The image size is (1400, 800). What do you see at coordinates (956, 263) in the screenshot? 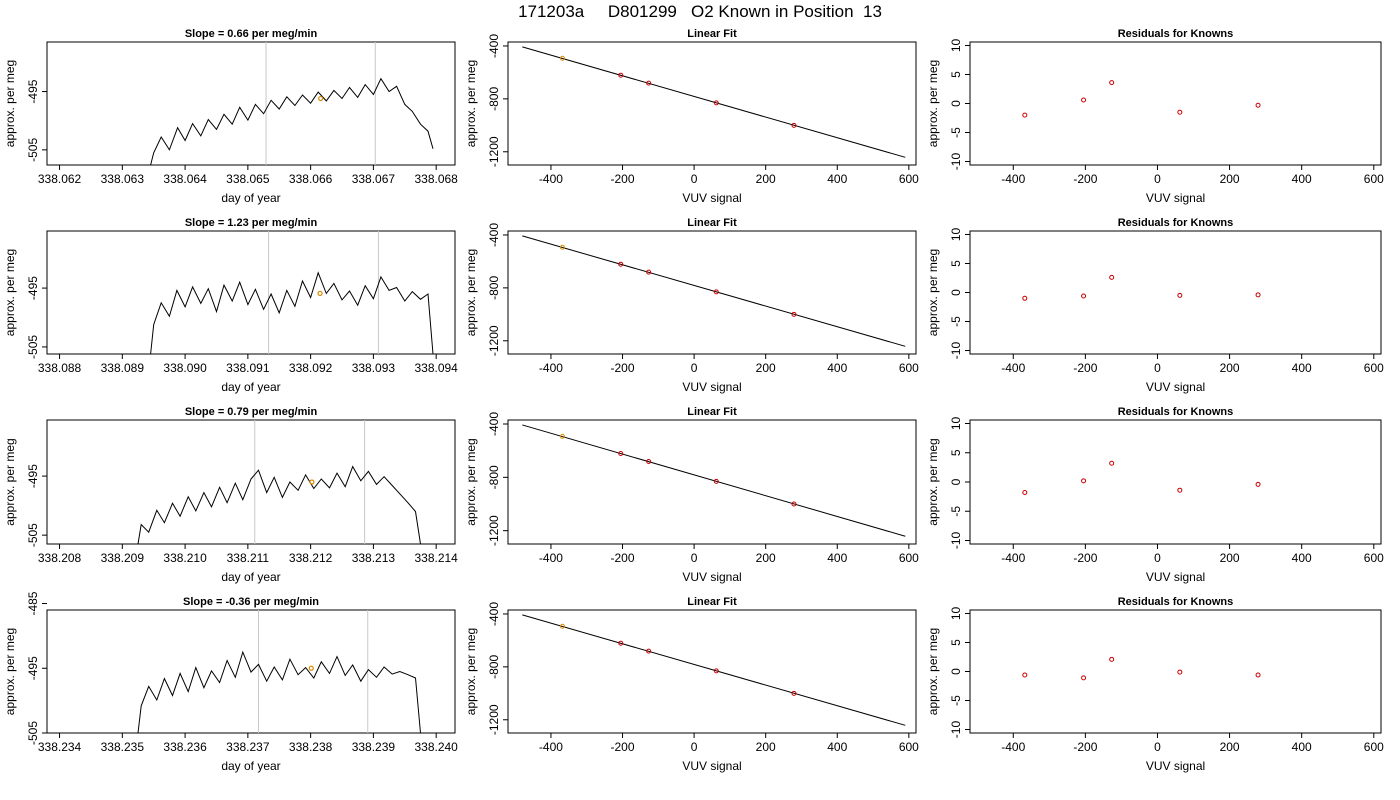
I see `y-tick-label: 5` at bounding box center [956, 263].